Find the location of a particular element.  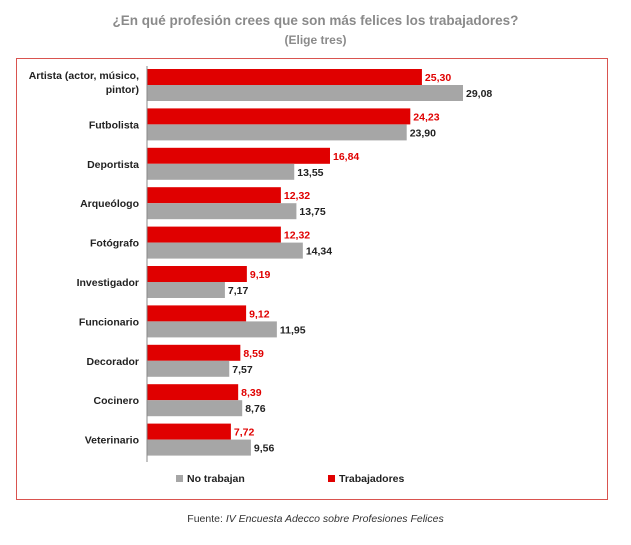

category-label: Artista (actor, músico, is located at coordinates (84, 76).